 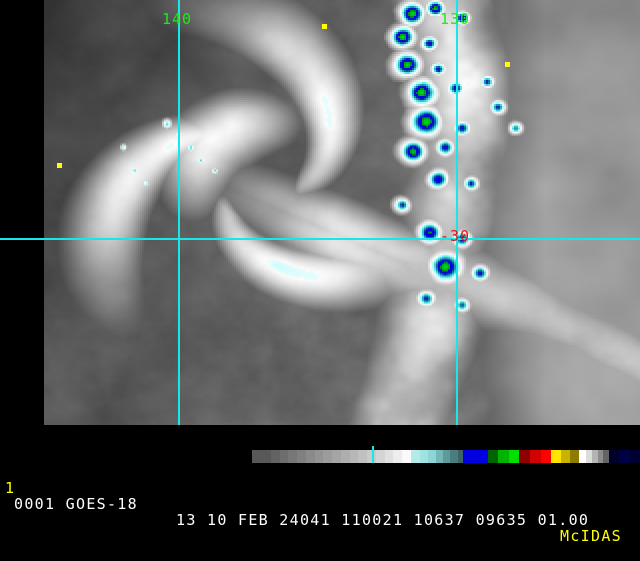 I want to click on graticule-label-longitude: 140, so click(x=177, y=19).